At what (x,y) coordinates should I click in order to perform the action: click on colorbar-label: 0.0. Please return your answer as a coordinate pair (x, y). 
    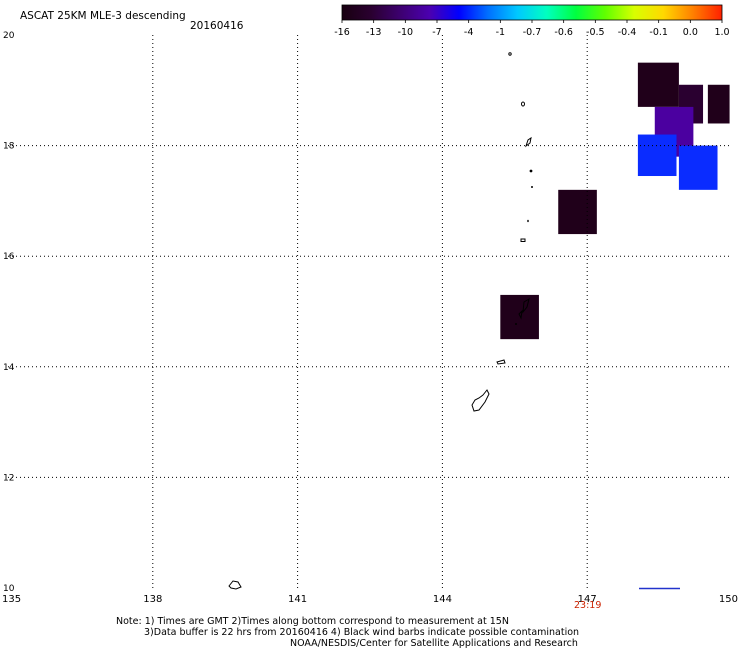
    Looking at the image, I should click on (690, 32).